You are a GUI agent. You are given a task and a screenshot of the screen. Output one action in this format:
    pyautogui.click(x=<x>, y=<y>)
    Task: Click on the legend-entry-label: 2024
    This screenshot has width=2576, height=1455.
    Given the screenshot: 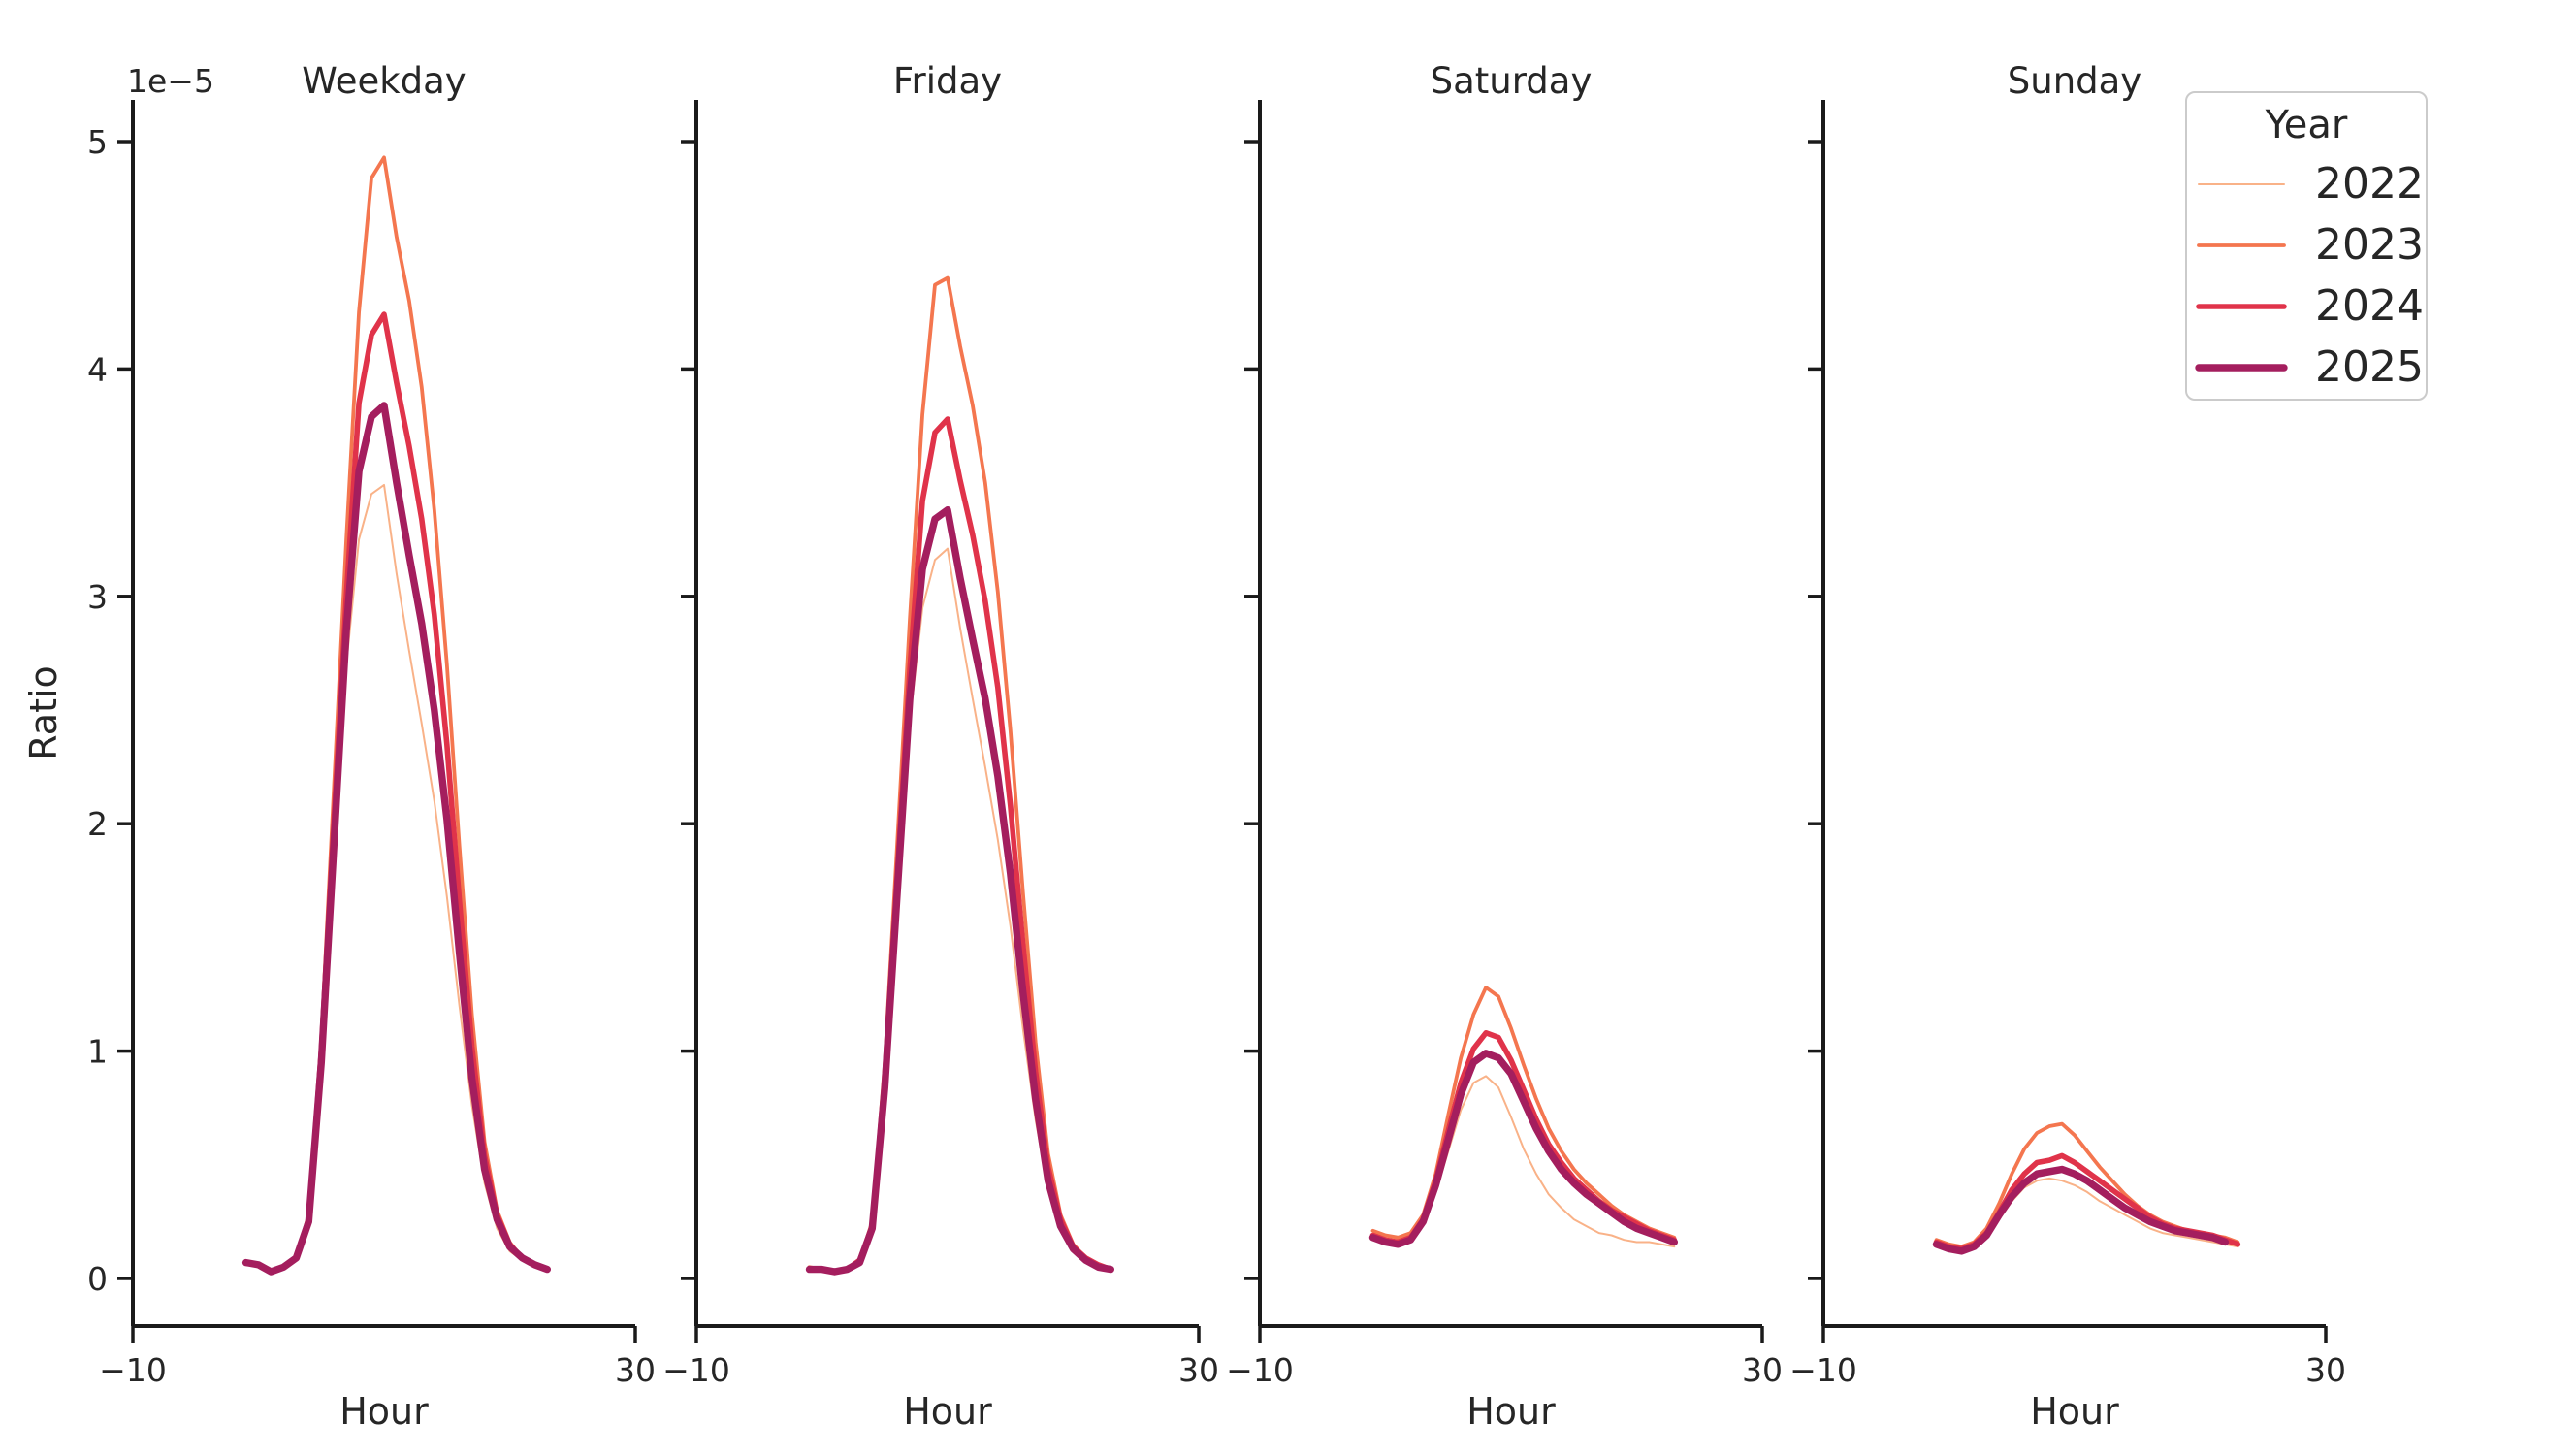 What is the action you would take?
    pyautogui.click(x=2369, y=306)
    